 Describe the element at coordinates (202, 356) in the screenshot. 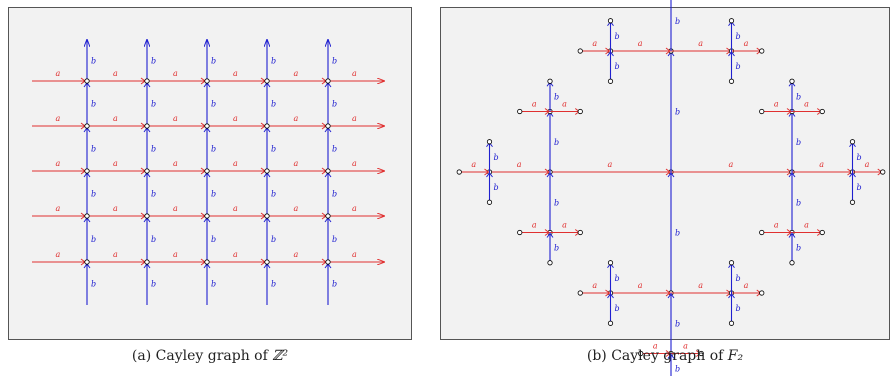

I see `caption-z2-text: (a) Cayley graph of` at that location.